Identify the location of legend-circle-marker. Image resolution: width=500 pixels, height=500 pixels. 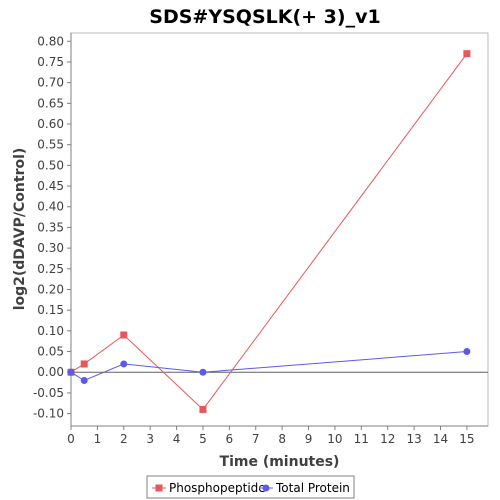
(266, 488).